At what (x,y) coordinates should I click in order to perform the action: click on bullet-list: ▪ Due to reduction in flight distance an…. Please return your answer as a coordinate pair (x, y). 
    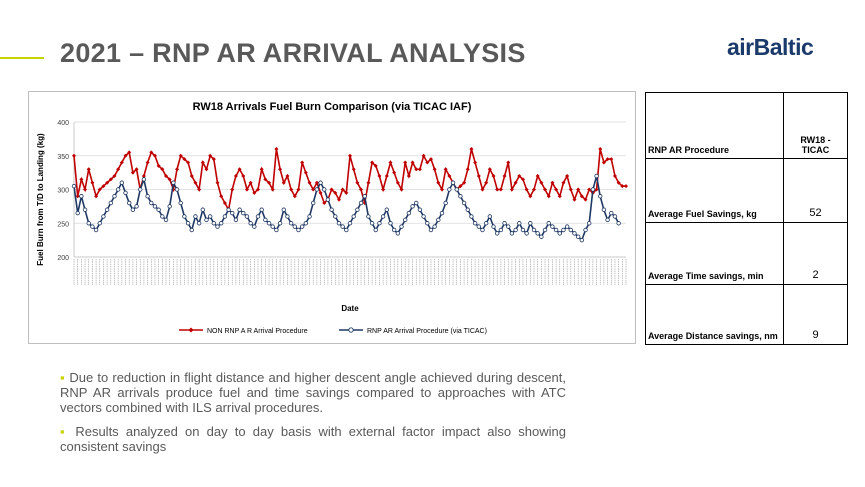
    Looking at the image, I should click on (313, 416).